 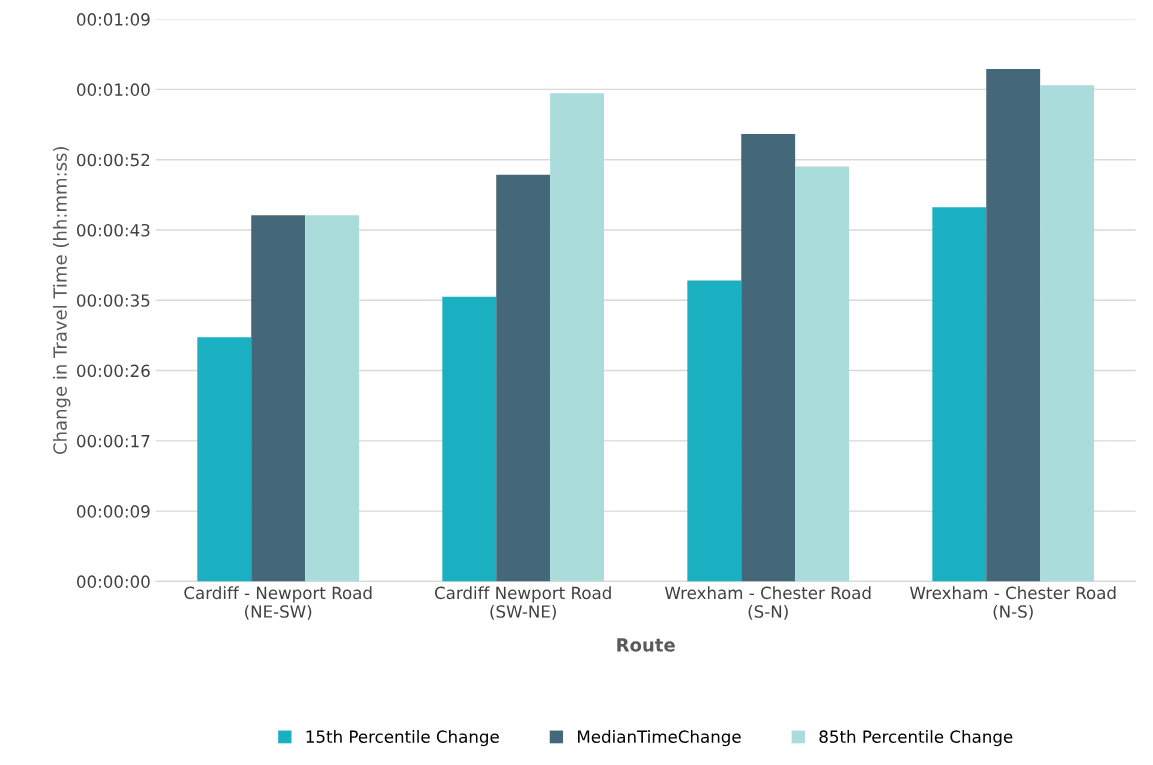 What do you see at coordinates (113, 581) in the screenshot?
I see `y-tick-label: 00:00:00` at bounding box center [113, 581].